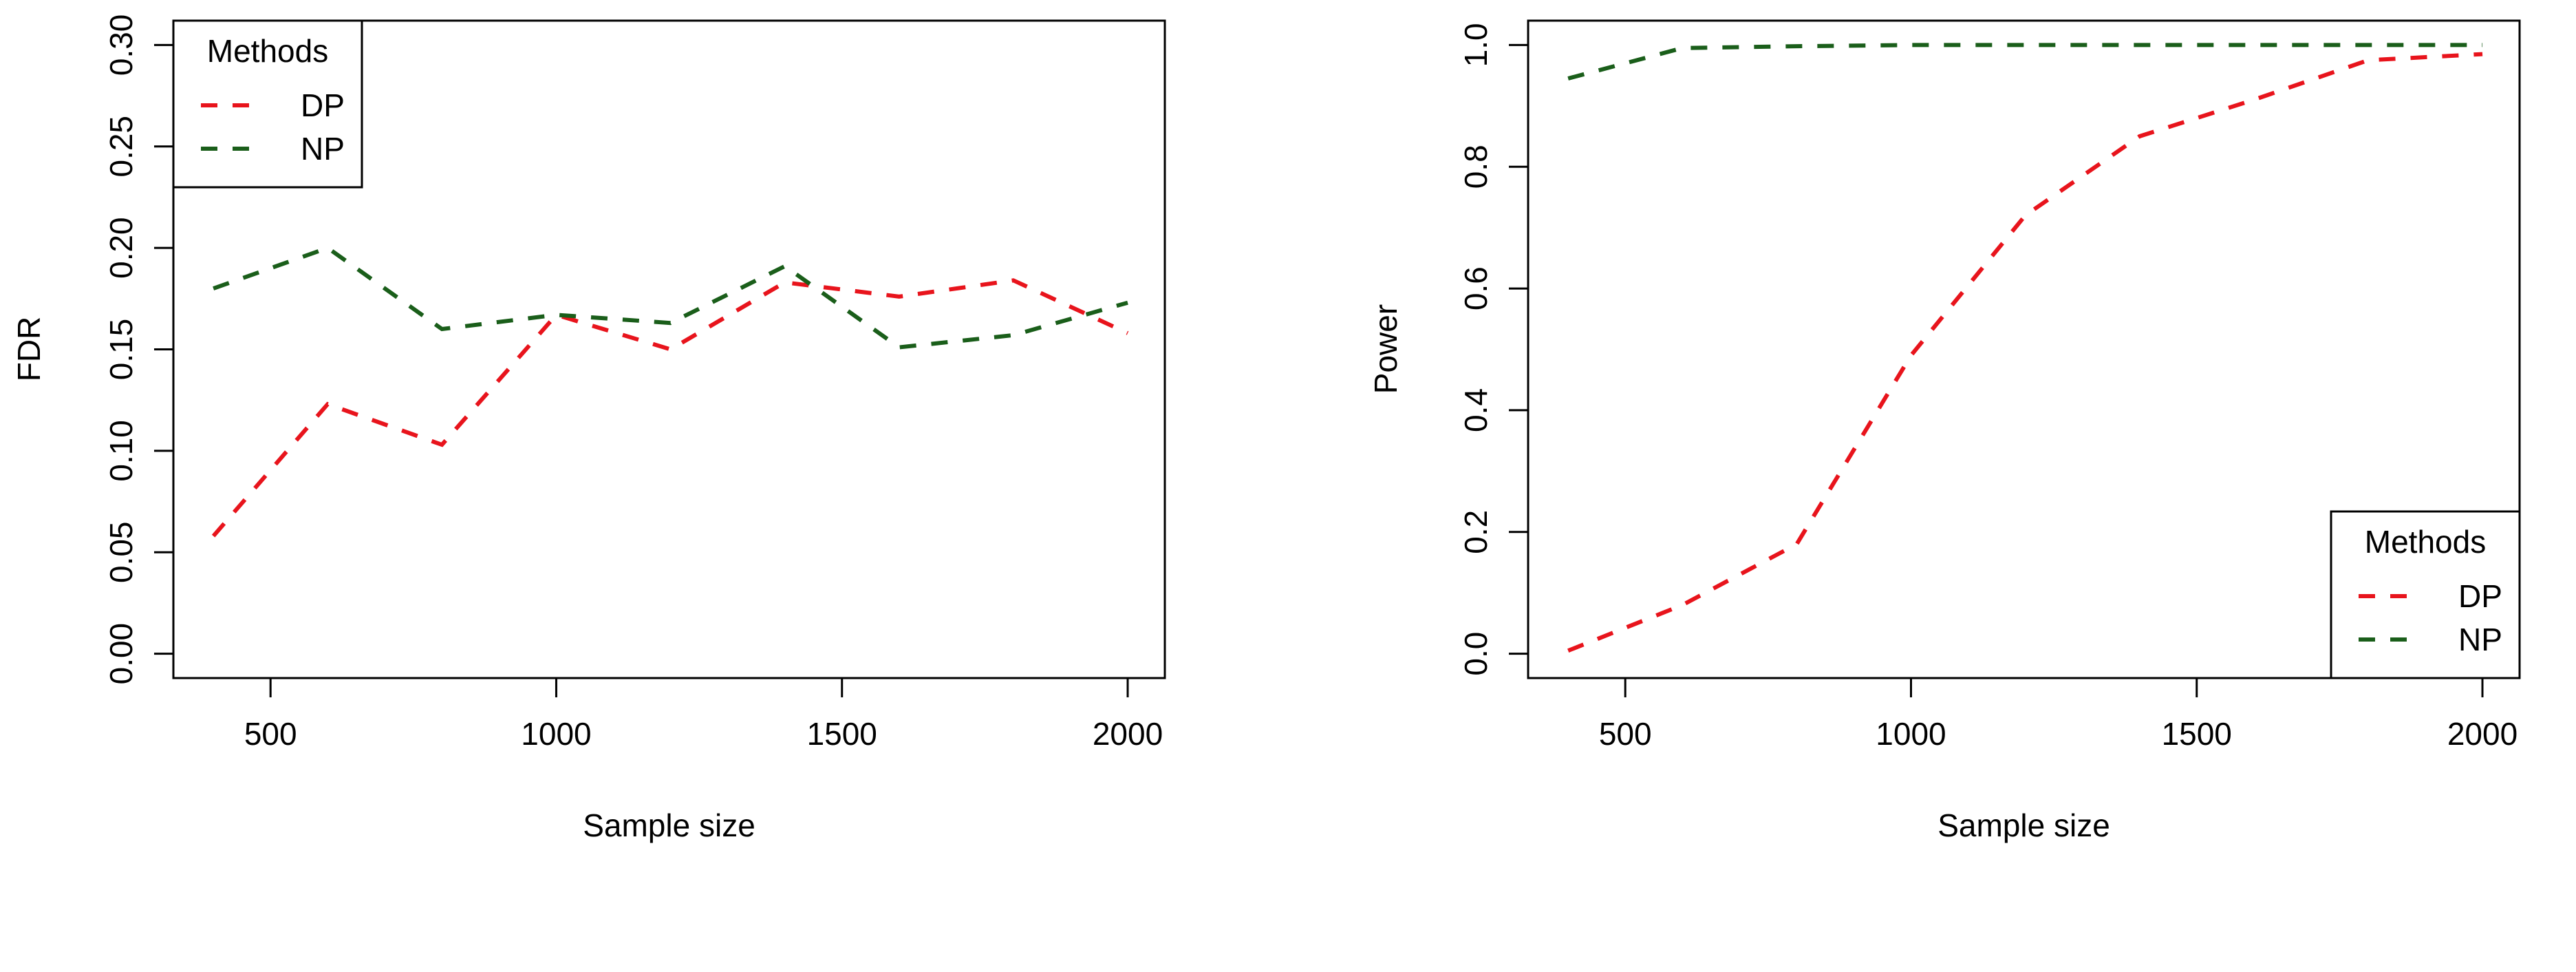 This screenshot has height=972, width=2576. What do you see at coordinates (1476, 45) in the screenshot?
I see `y-tick-label: 1.0` at bounding box center [1476, 45].